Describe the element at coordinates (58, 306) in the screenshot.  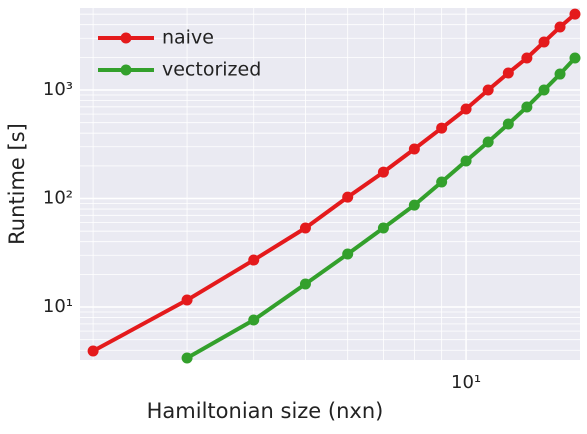
I see `y-tick-label: 10¹` at that location.